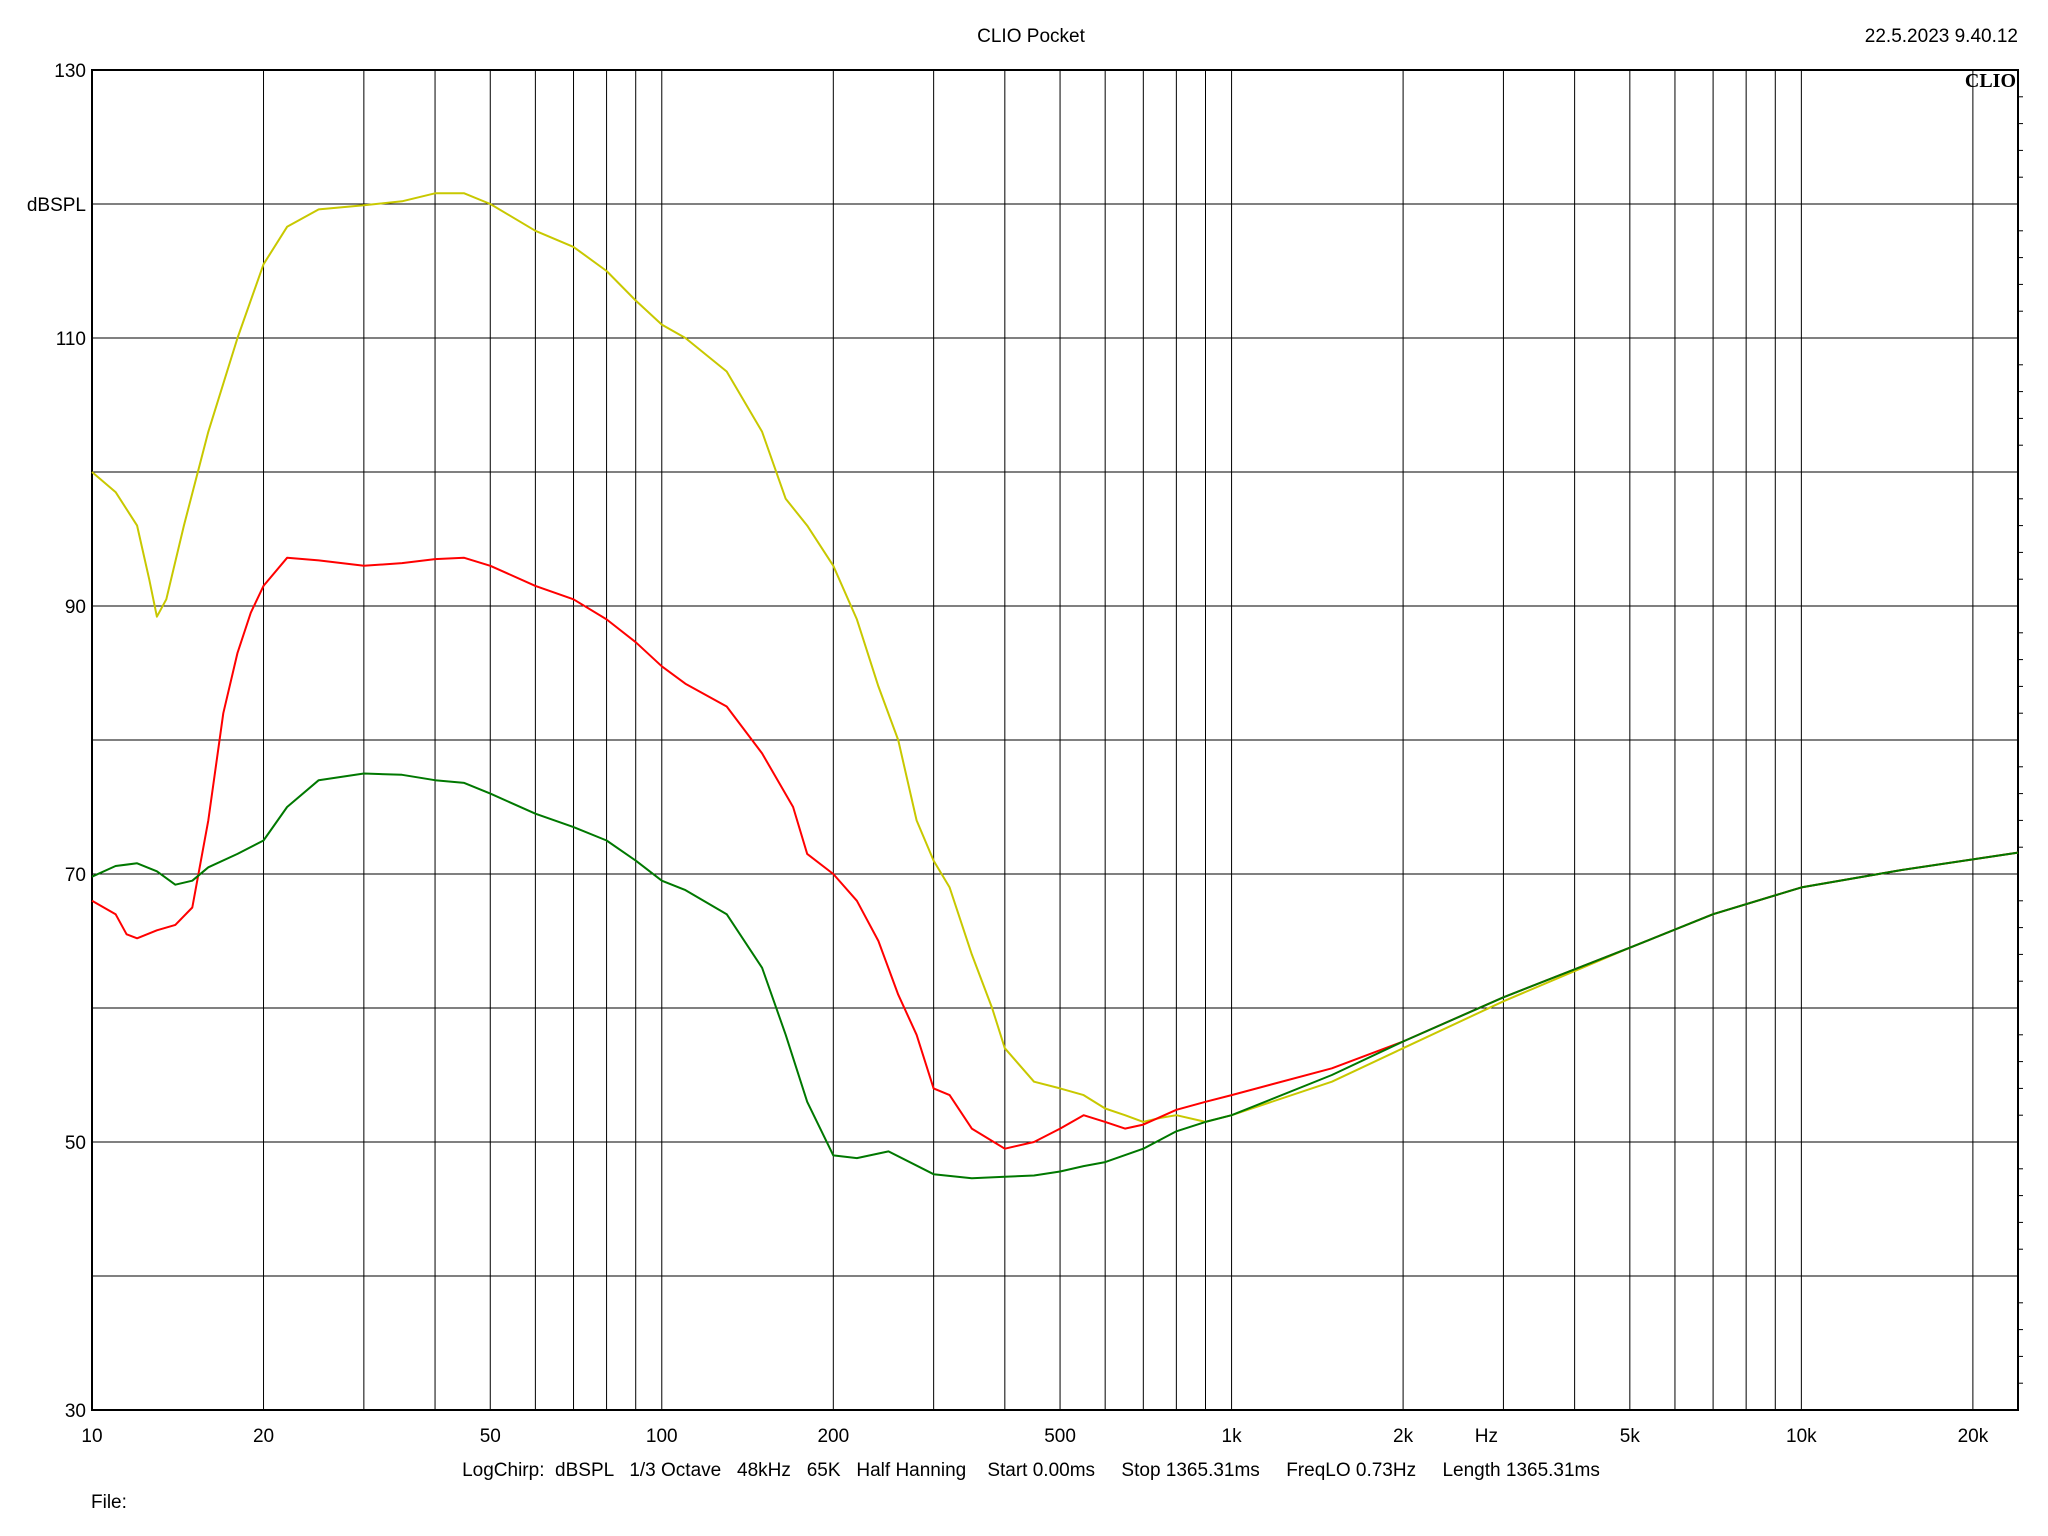 Image resolution: width=2048 pixels, height=1536 pixels. I want to click on y-tick-label-9: dBSPL, so click(56, 205).